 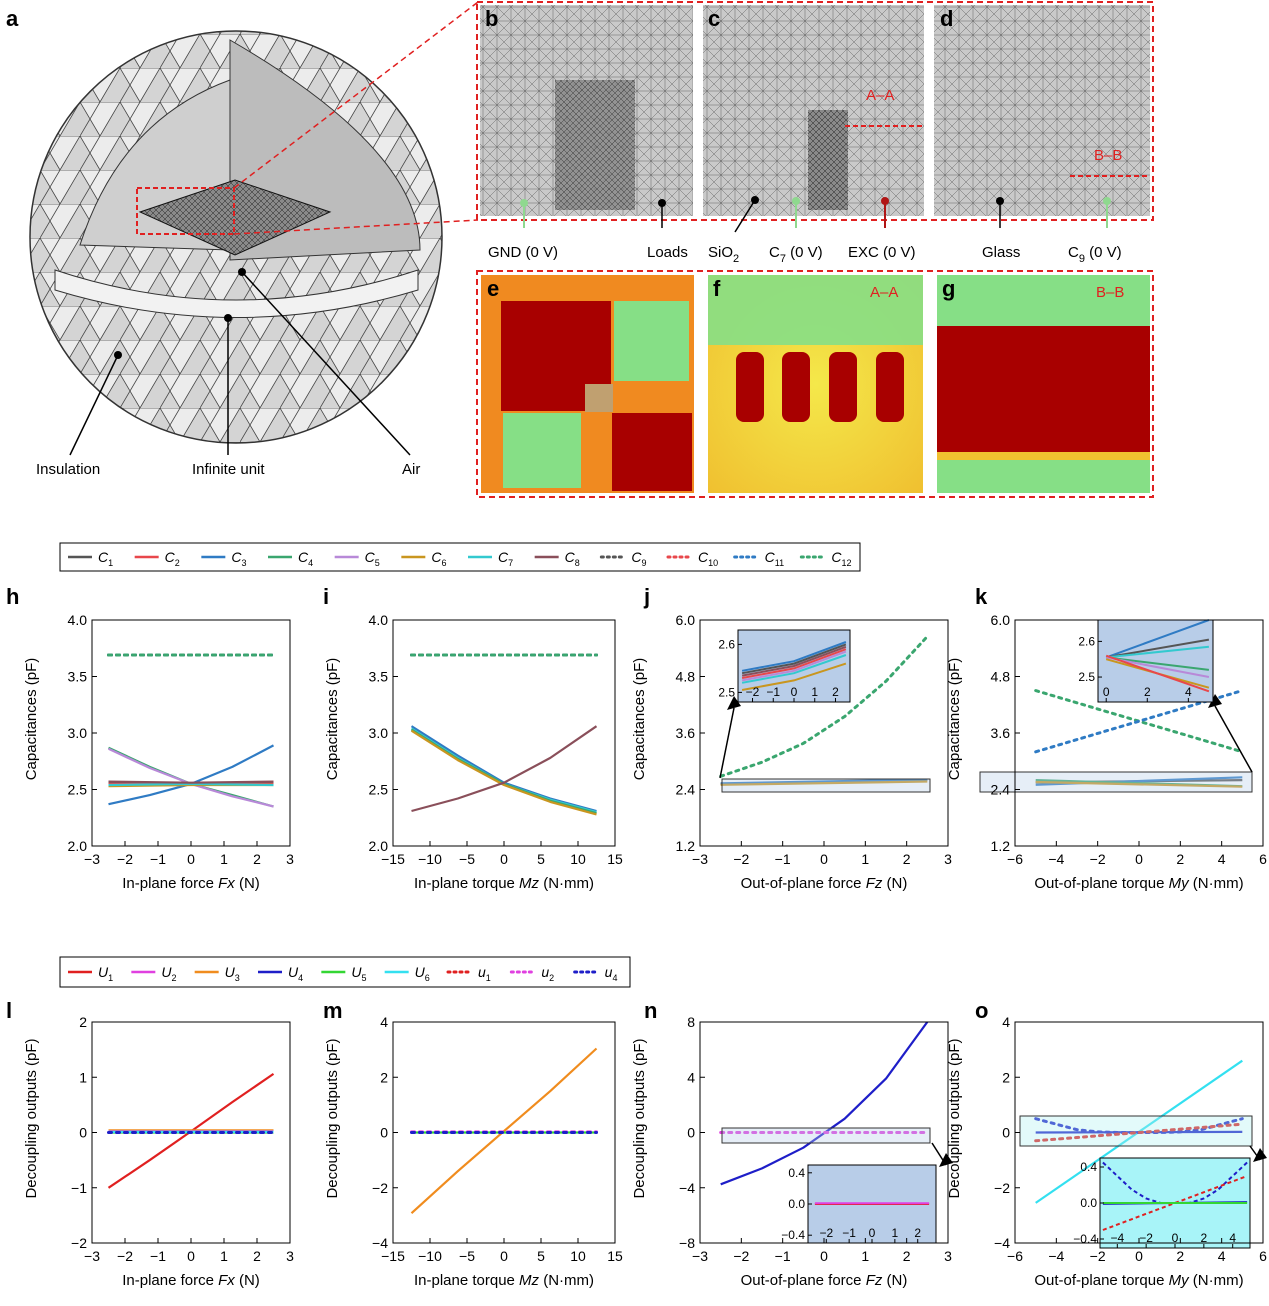 I want to click on xtick-label-o: 2, so click(x=1180, y=1256).